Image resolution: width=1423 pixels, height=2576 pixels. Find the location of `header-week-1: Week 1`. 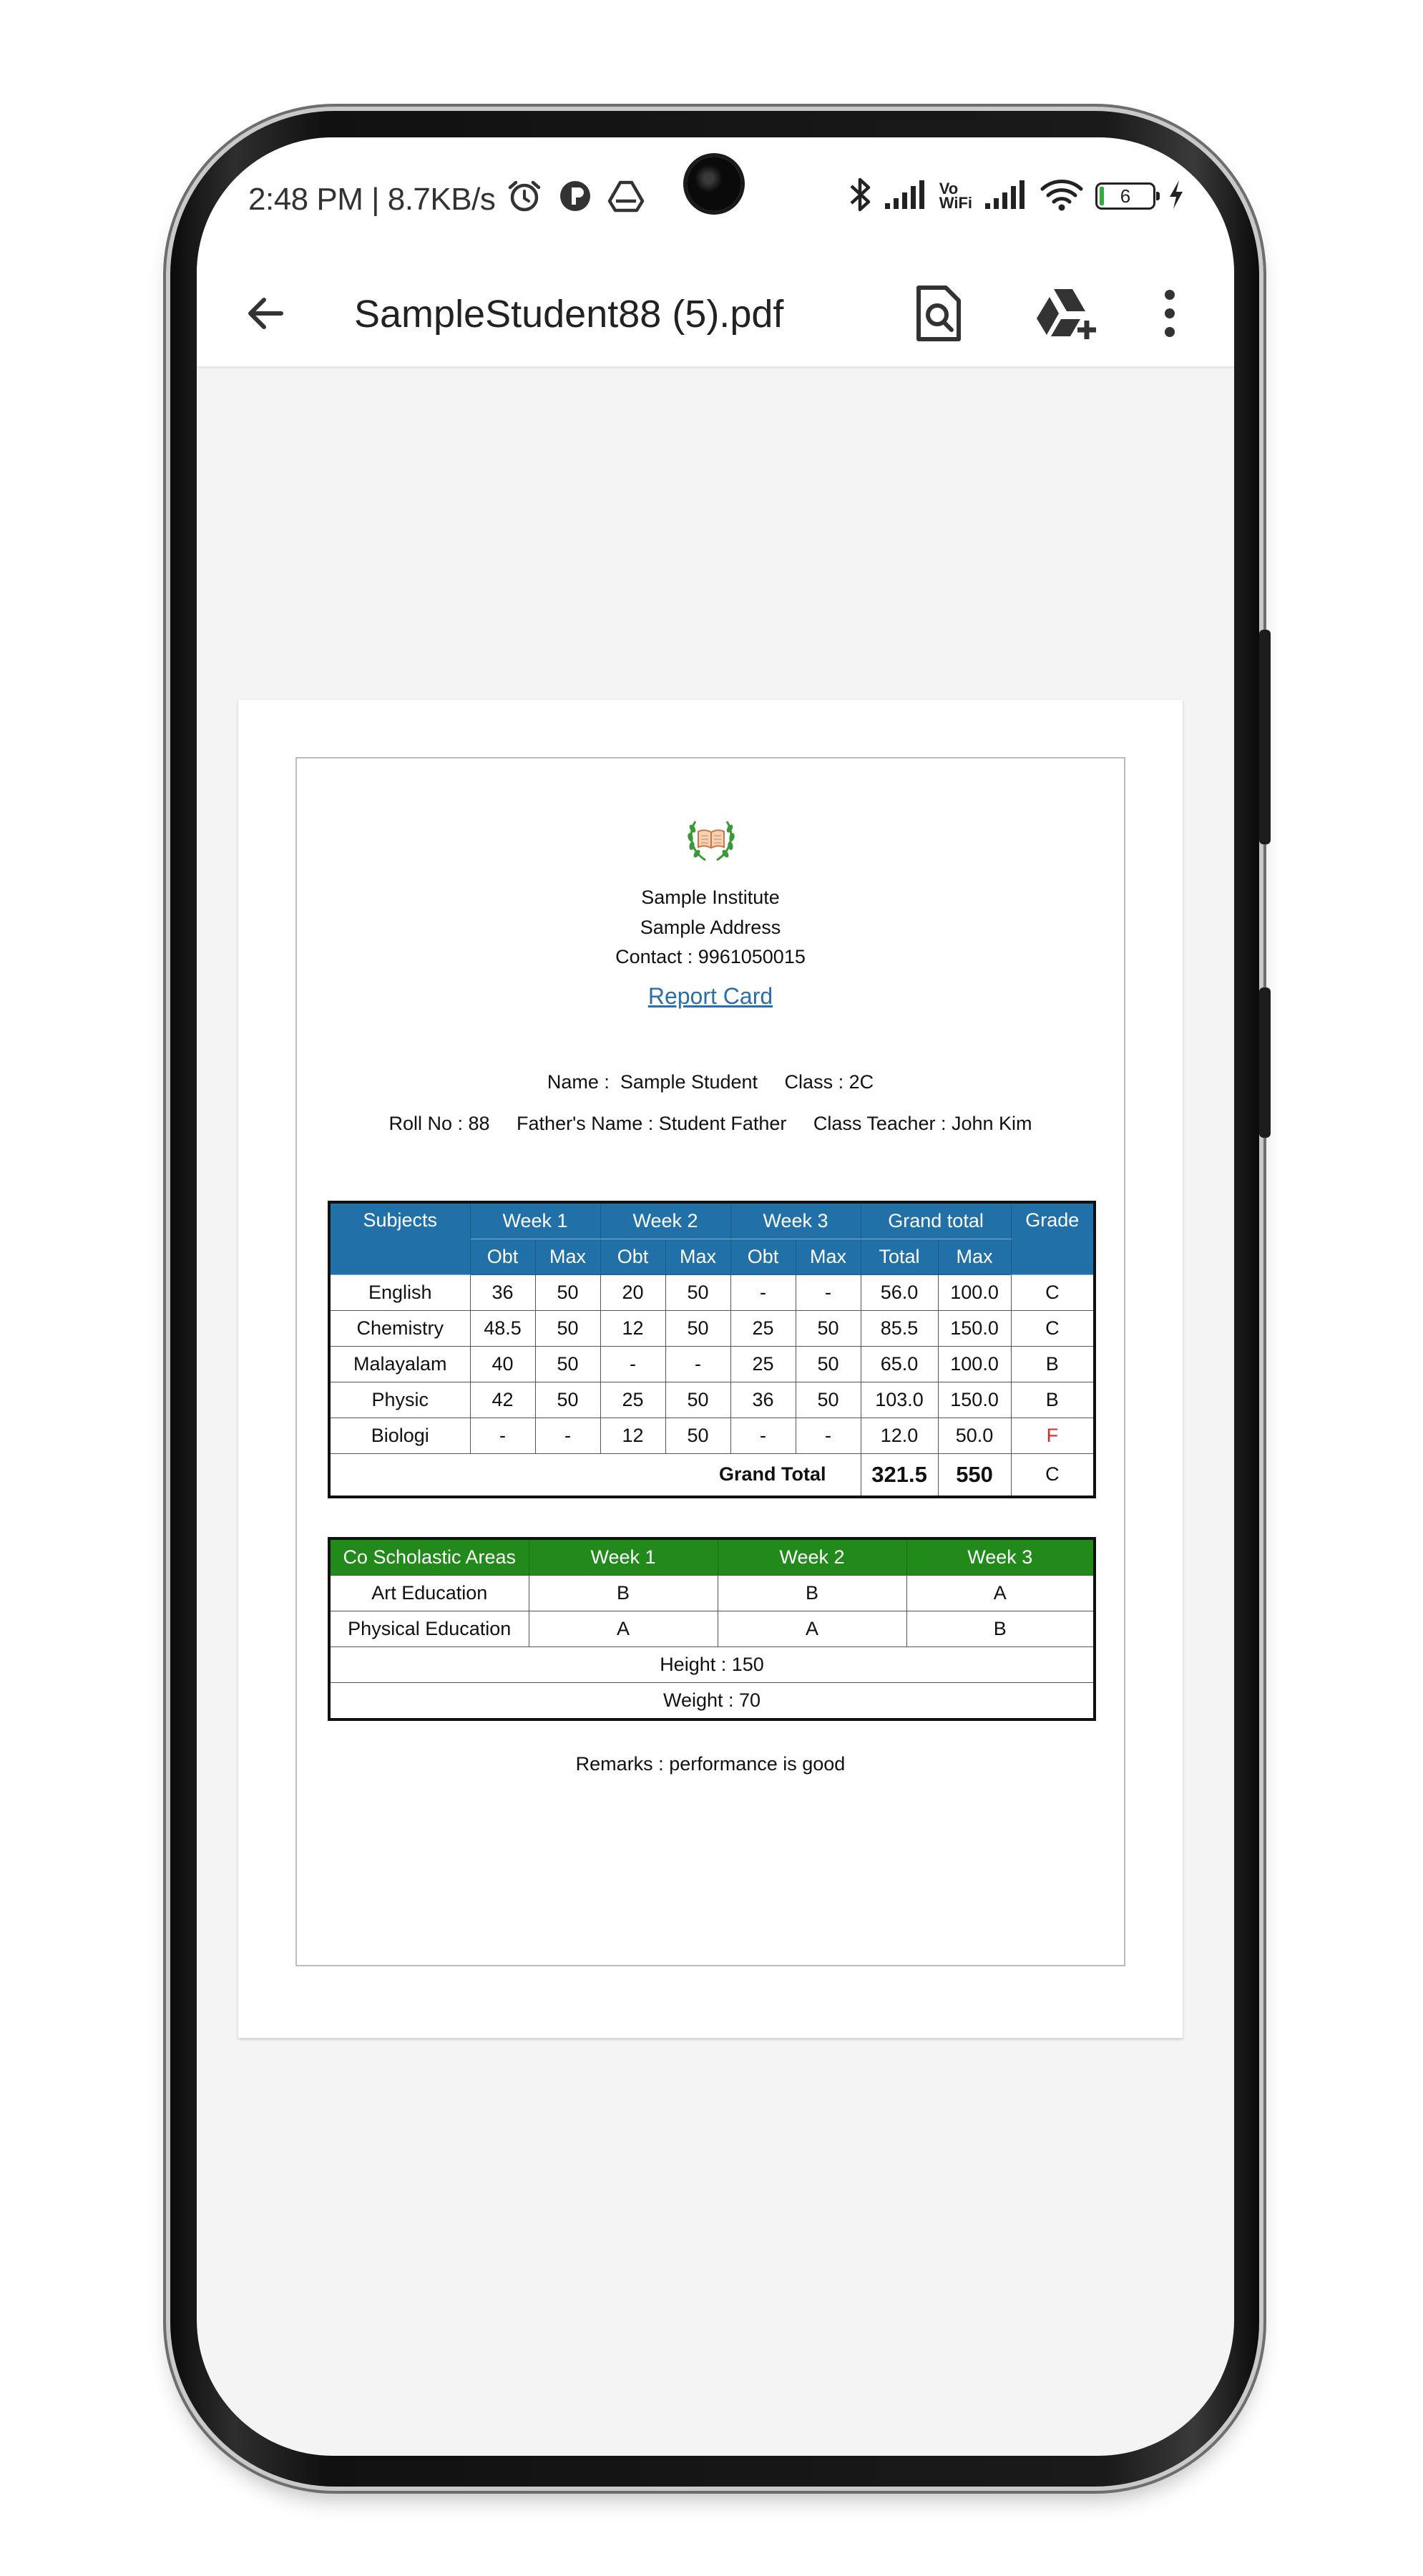

header-week-1: Week 1 is located at coordinates (623, 1557).